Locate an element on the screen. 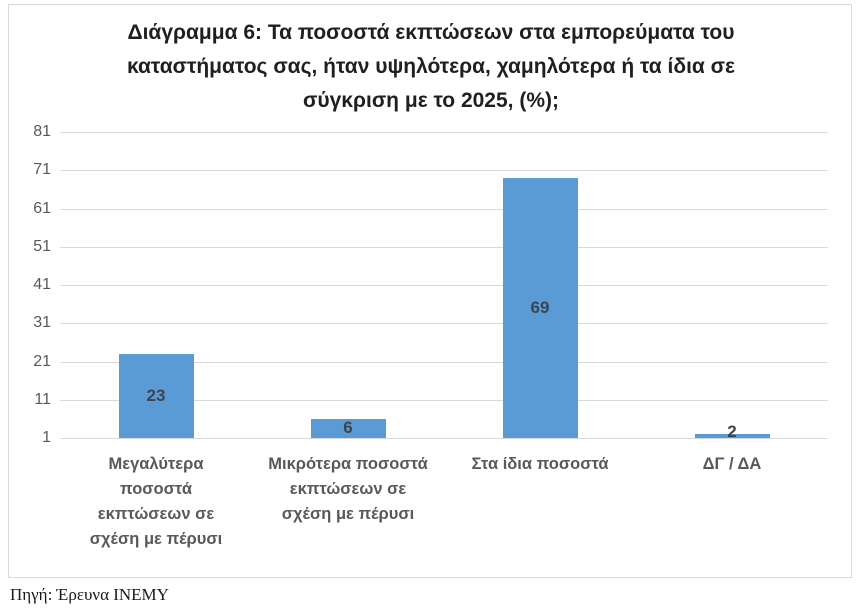 Image resolution: width=858 pixels, height=614 pixels. bar-value-label: 69 is located at coordinates (540, 307).